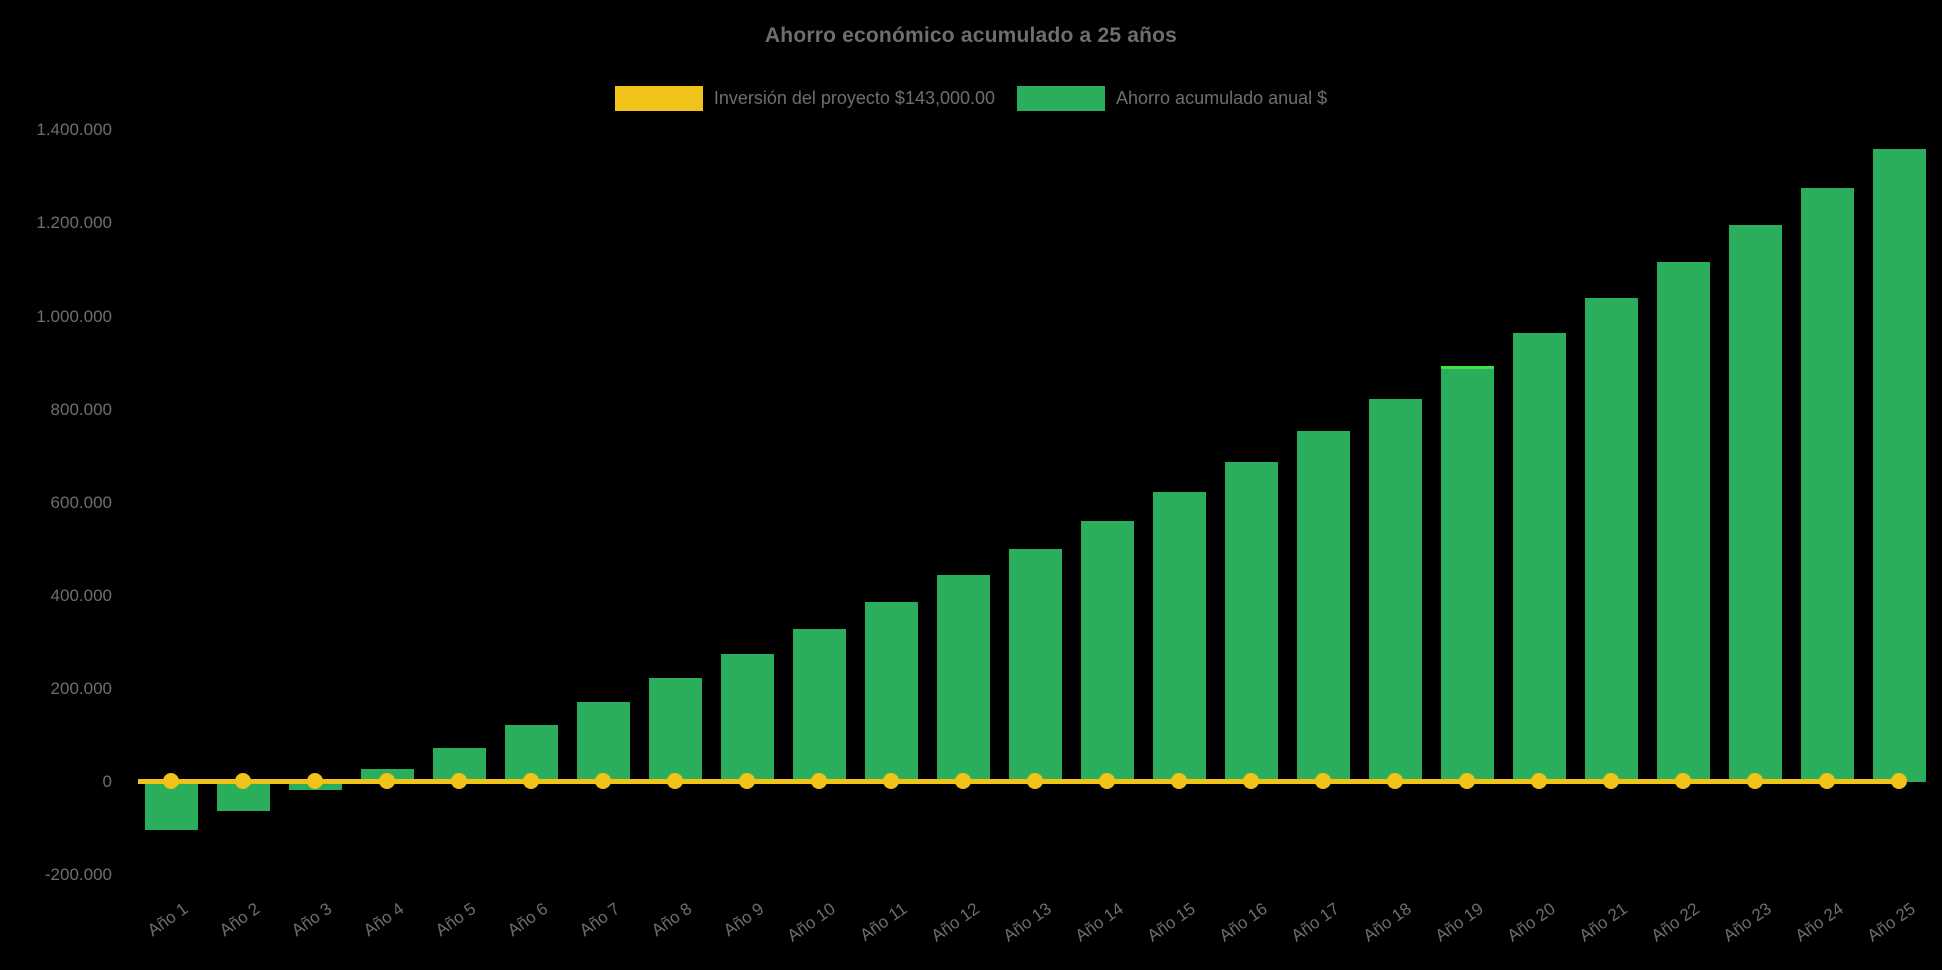 The width and height of the screenshot is (1942, 970). What do you see at coordinates (1899, 465) in the screenshot?
I see `bar-año-25` at bounding box center [1899, 465].